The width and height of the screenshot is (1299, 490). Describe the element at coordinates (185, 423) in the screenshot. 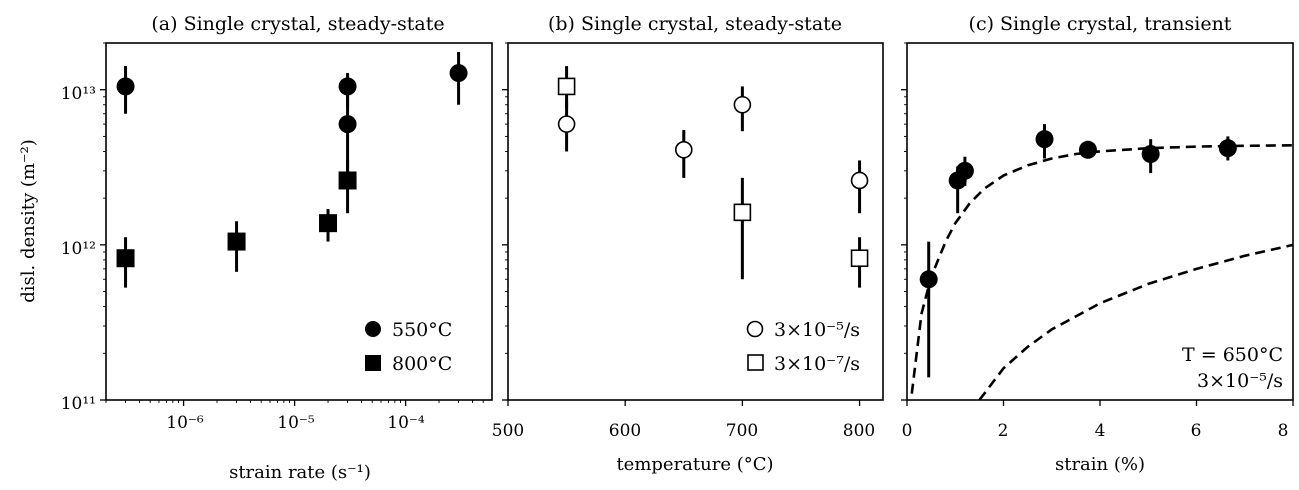

I see `x-tick-label: 10⁻⁶` at that location.